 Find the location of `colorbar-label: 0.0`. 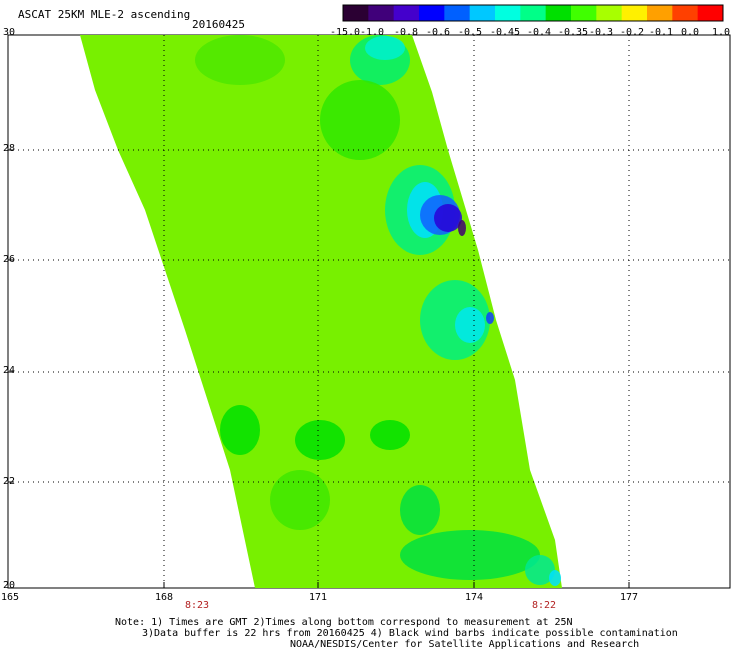

colorbar-label: 0.0 is located at coordinates (690, 32).